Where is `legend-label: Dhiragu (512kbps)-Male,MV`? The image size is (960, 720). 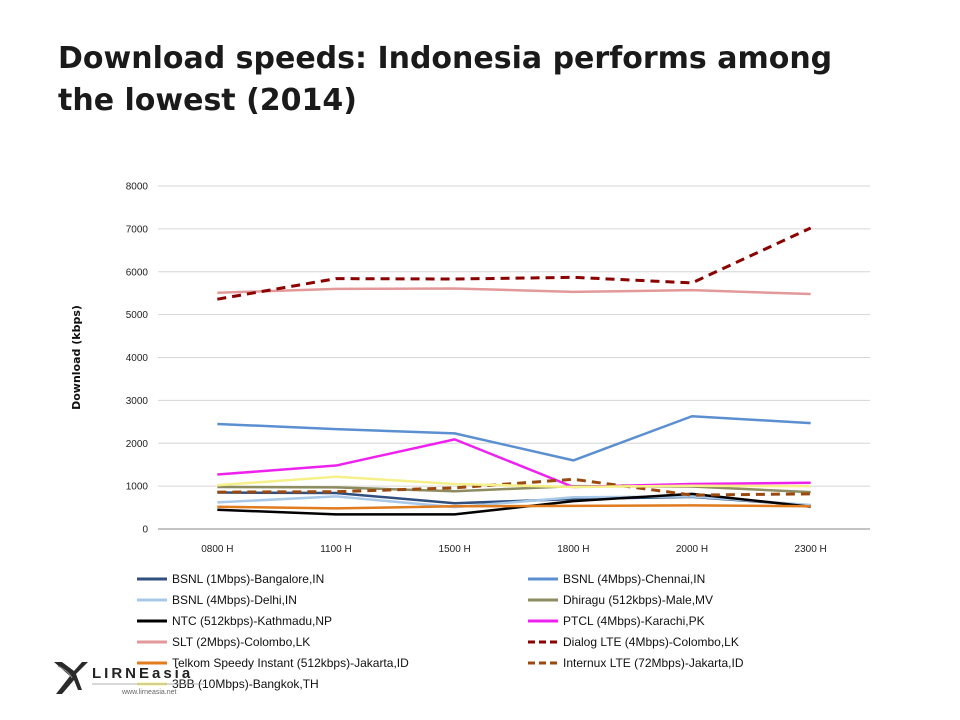
legend-label: Dhiragu (512kbps)-Male,MV is located at coordinates (638, 600).